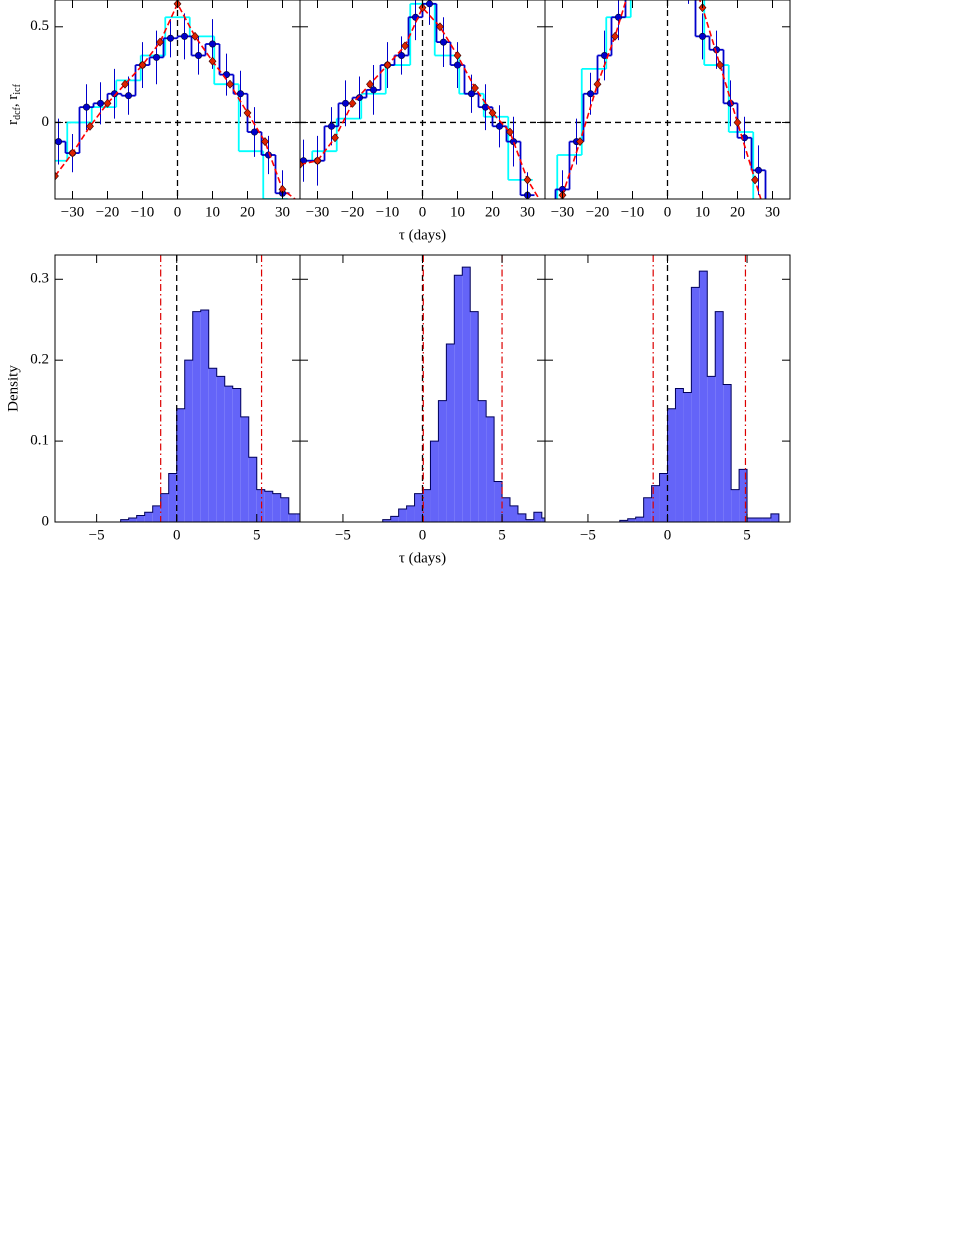 This screenshot has height=1255, width=970. I want to click on x-tick-label: −10, so click(387, 212).